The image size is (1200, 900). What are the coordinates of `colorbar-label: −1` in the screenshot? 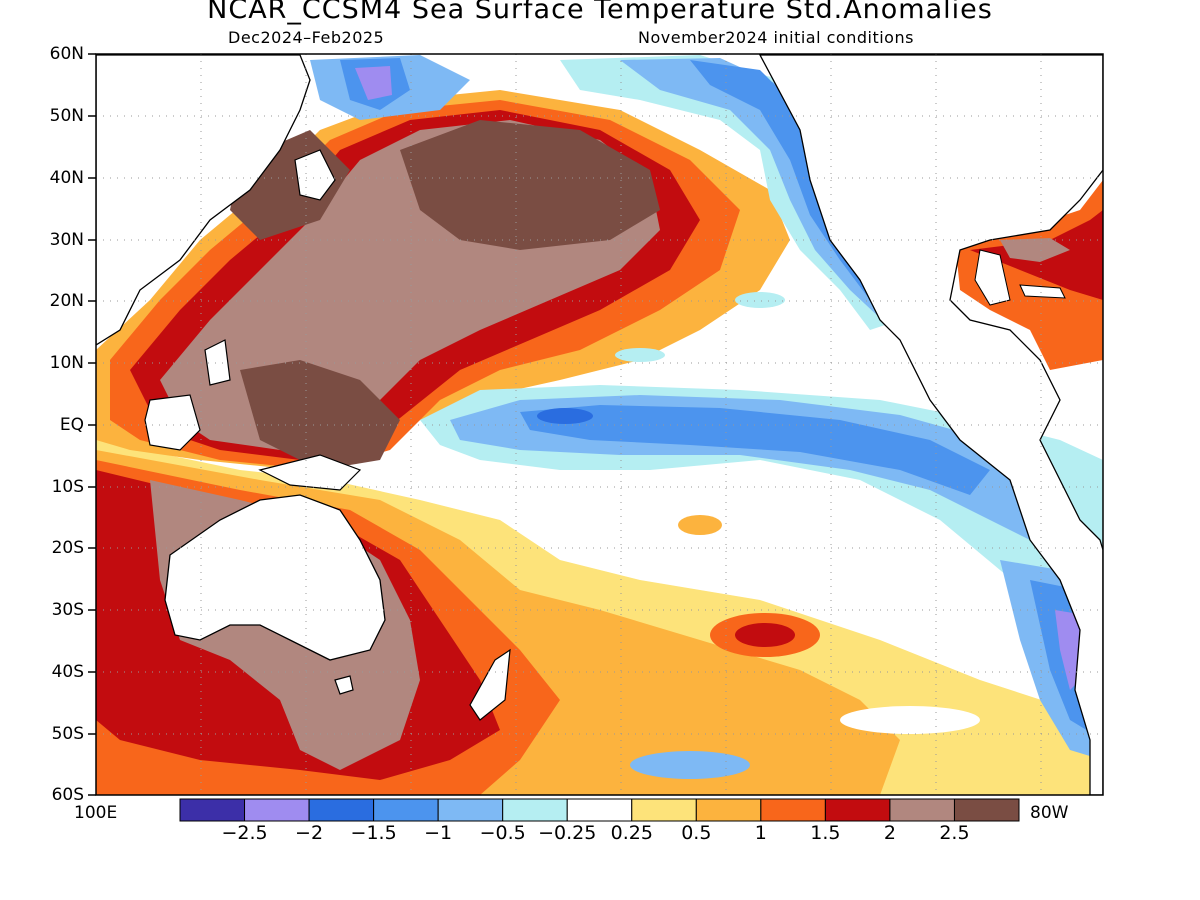 It's located at (438, 833).